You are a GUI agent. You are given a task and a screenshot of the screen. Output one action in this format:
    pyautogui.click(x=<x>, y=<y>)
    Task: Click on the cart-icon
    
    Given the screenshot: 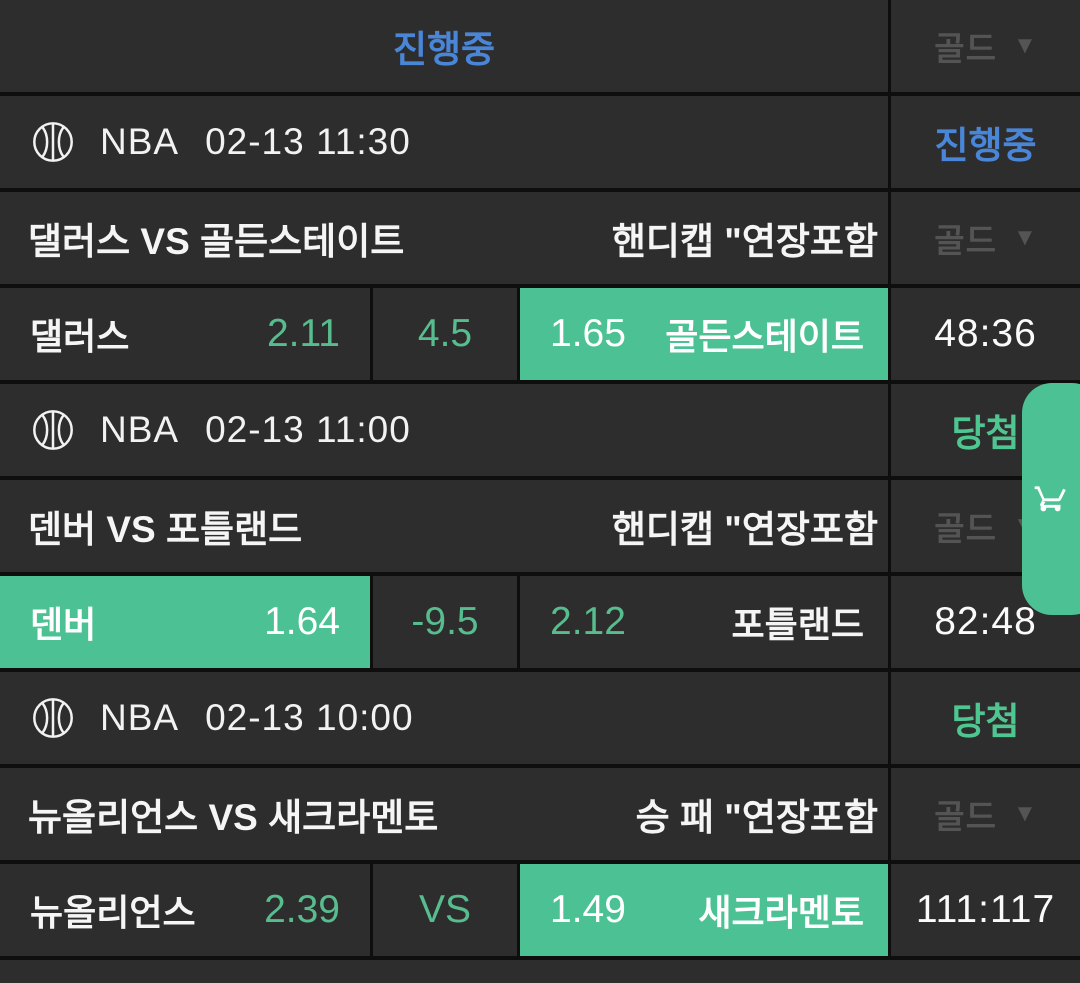 What is the action you would take?
    pyautogui.click(x=1050, y=499)
    